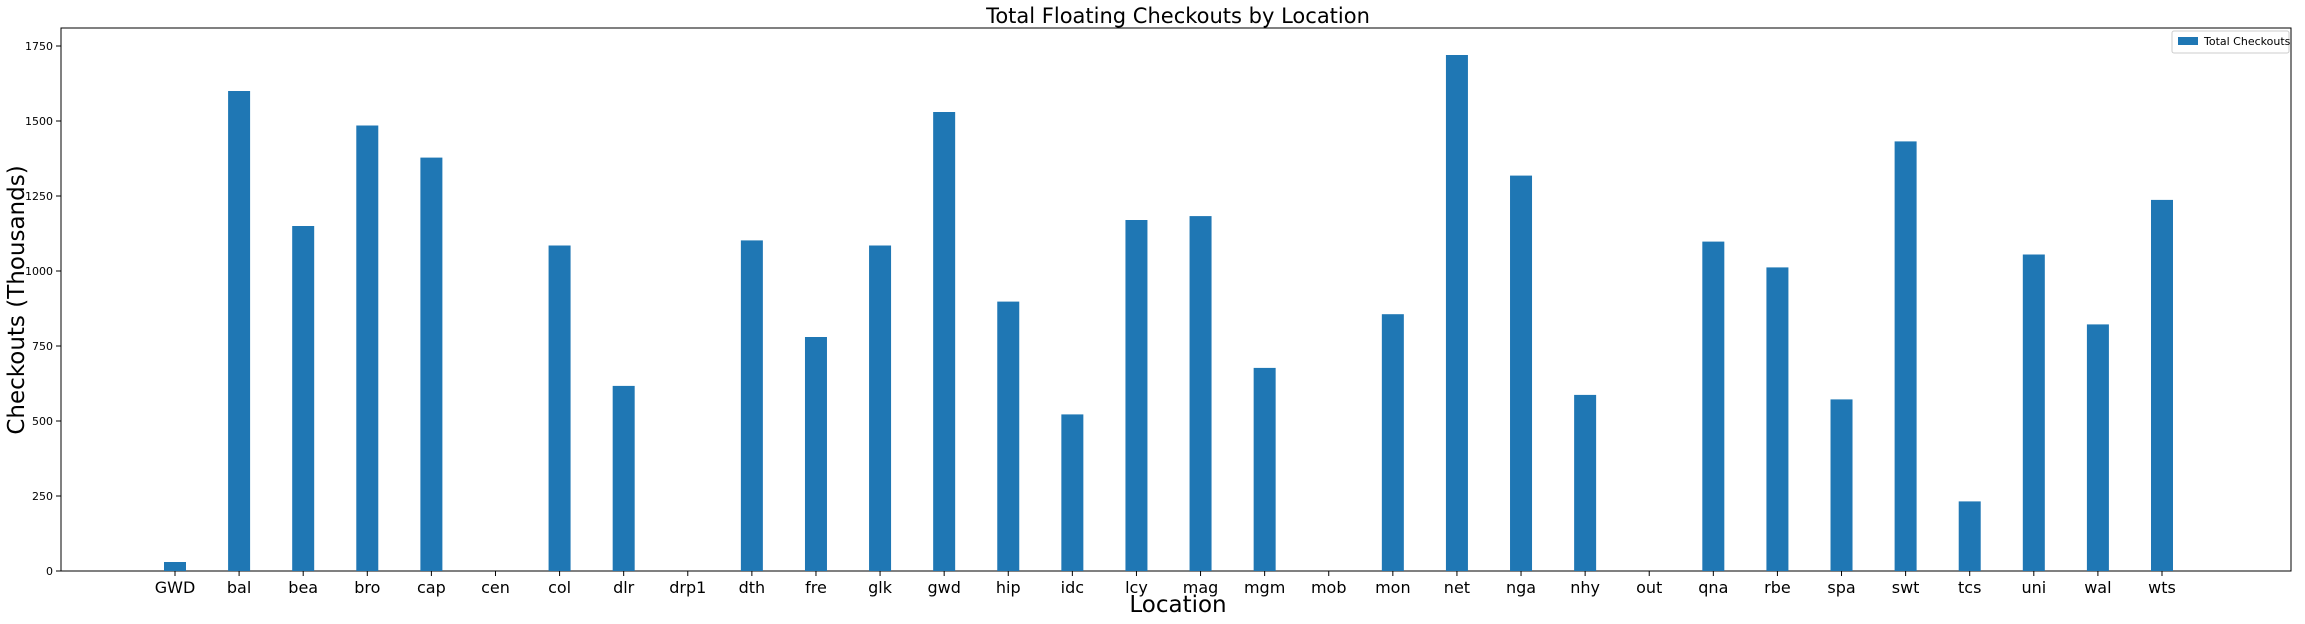 The width and height of the screenshot is (2305, 624). What do you see at coordinates (1177, 16) in the screenshot?
I see `chart-title: Total Floating Checkouts by Location` at bounding box center [1177, 16].